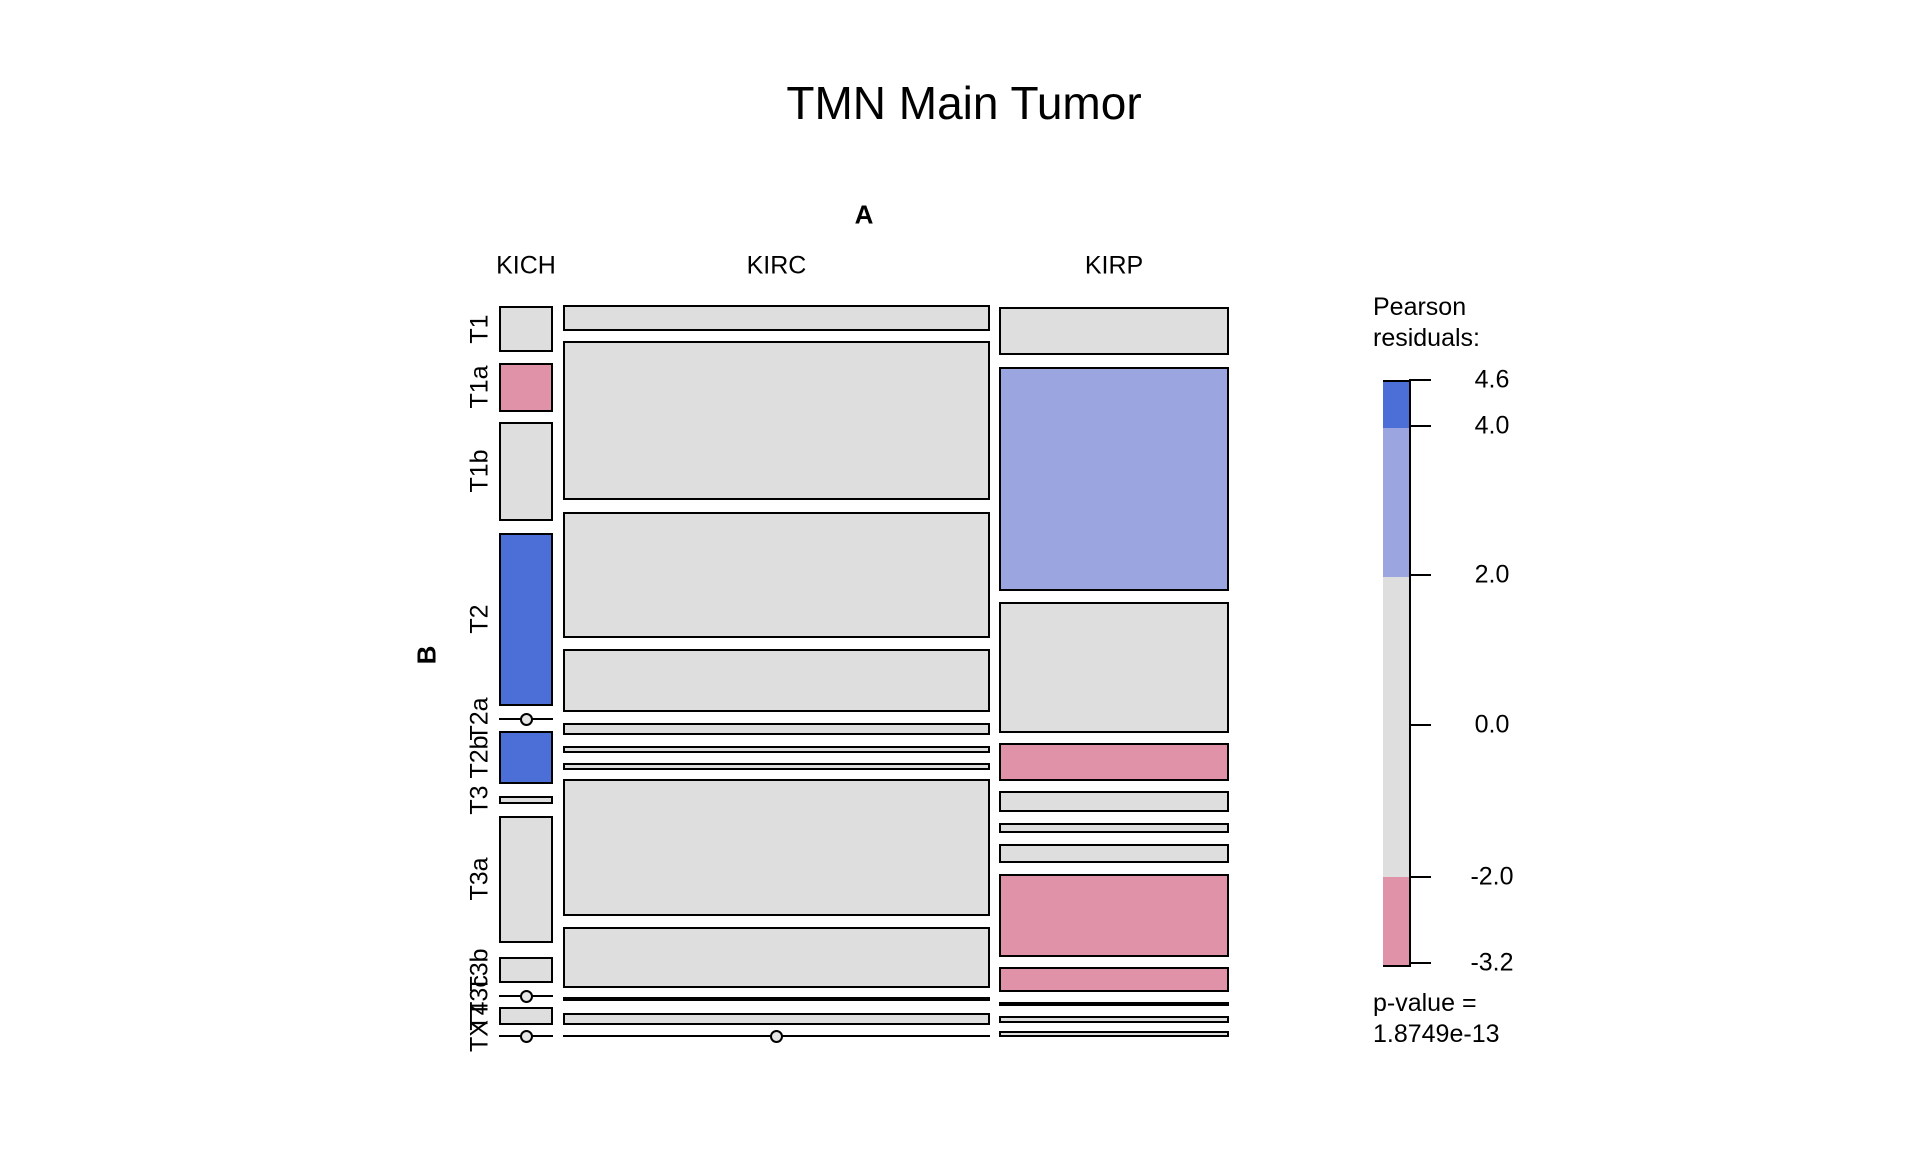 The image size is (1920, 1152). Describe the element at coordinates (479, 1036) in the screenshot. I see `row-label-tx: TX` at that location.